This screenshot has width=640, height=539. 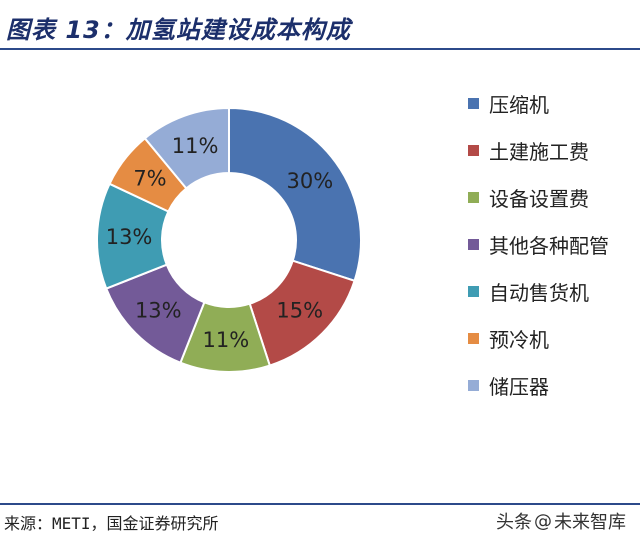 I want to click on legend-item: 压缩机, so click(x=538, y=104).